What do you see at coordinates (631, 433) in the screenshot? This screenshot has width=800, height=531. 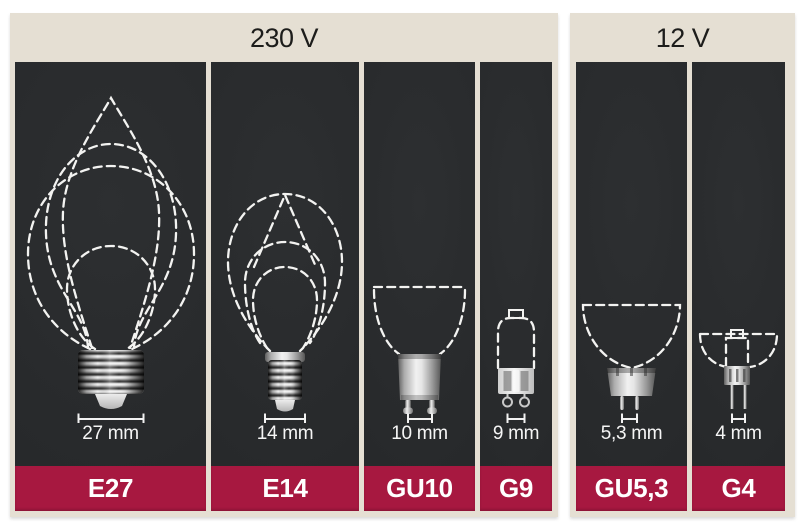 I see `diameter-label-gu53: 5,3 mm` at bounding box center [631, 433].